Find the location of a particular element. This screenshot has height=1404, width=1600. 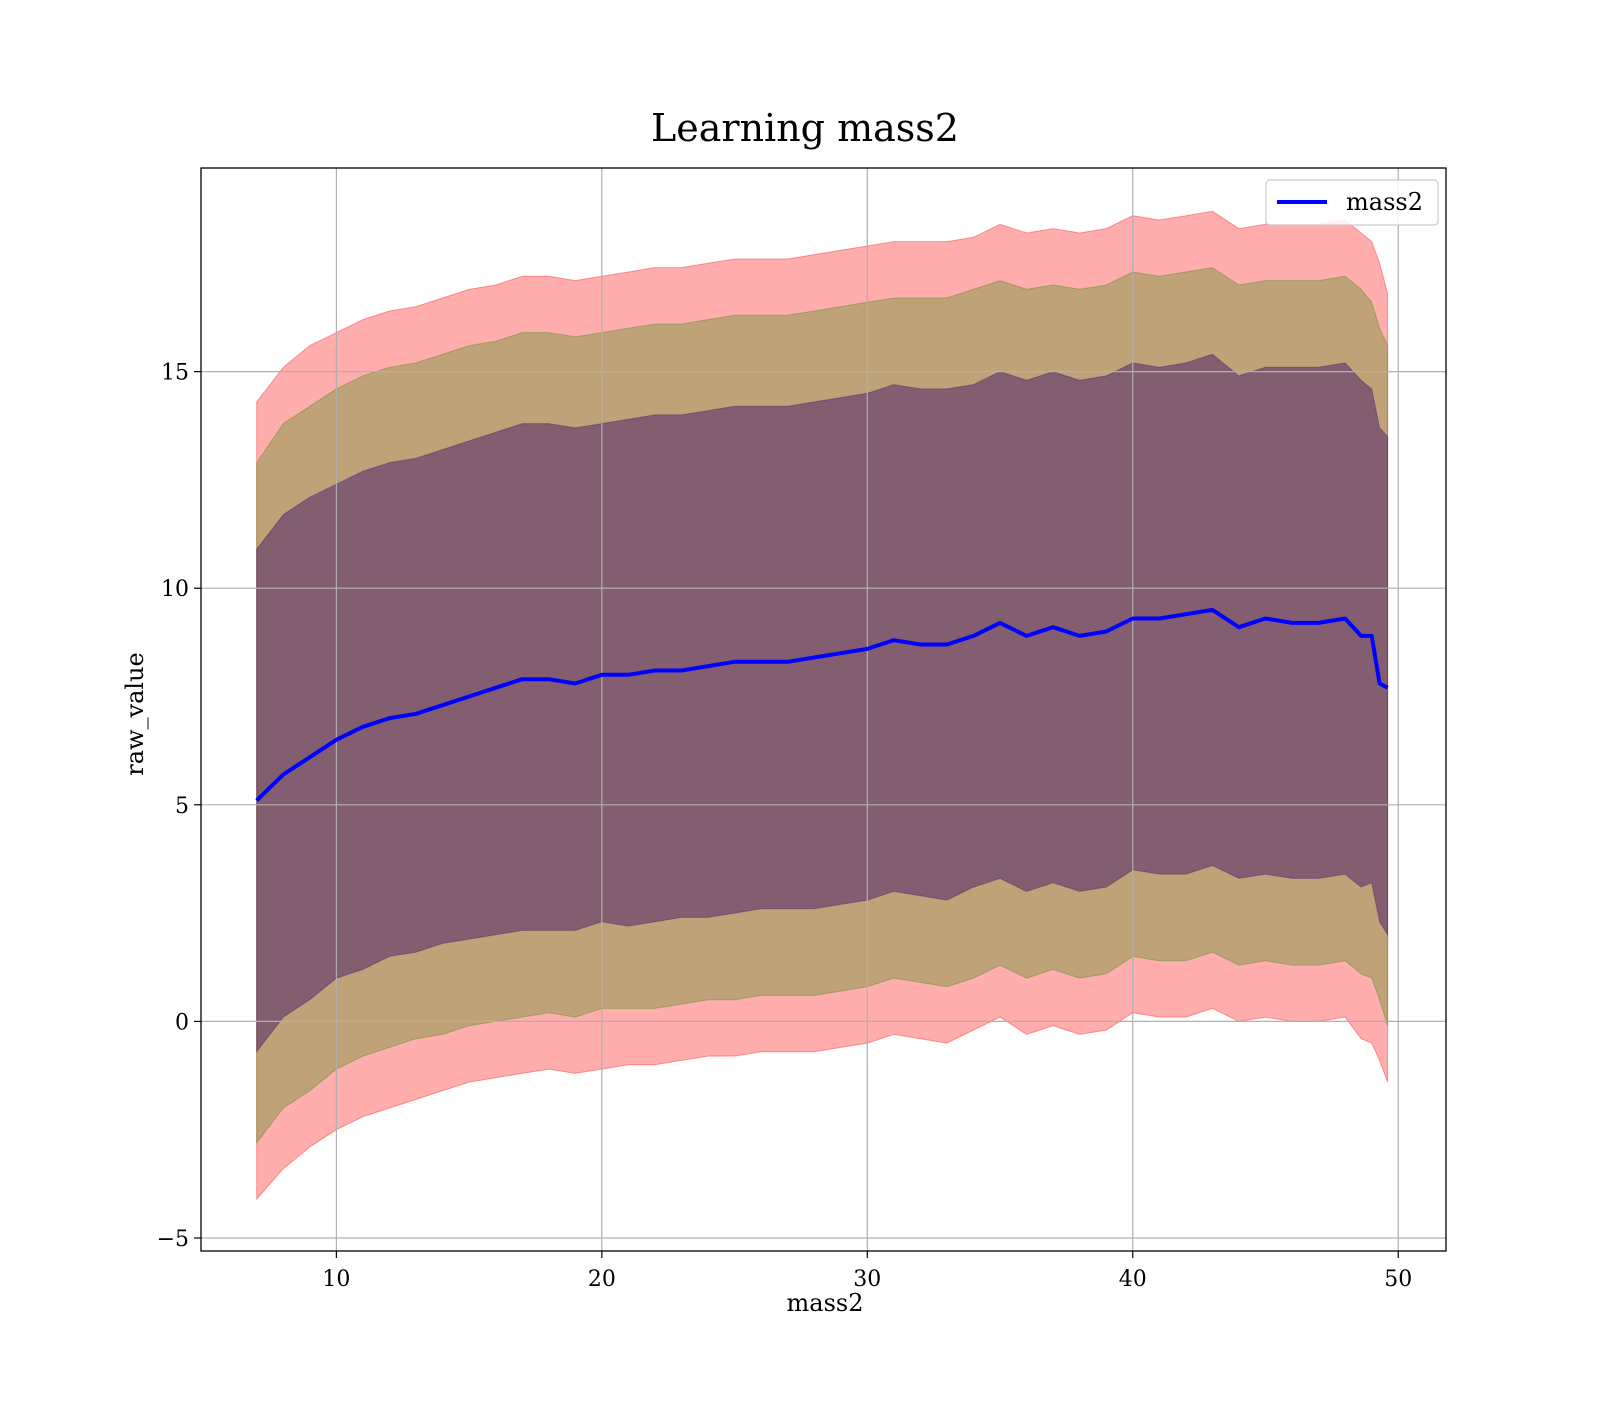

y-tick-label: 10 is located at coordinates (175, 589).